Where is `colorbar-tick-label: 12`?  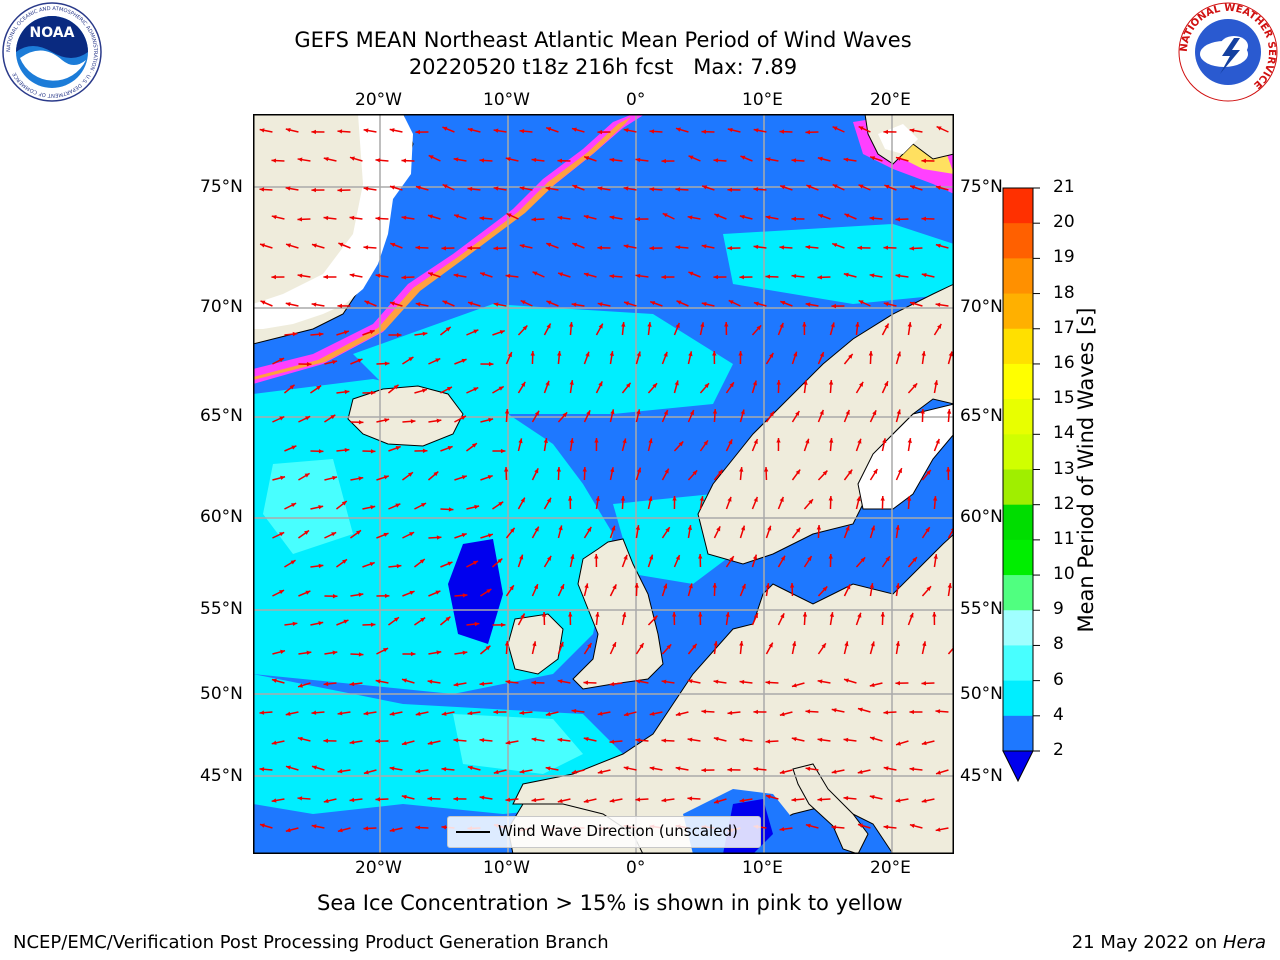 colorbar-tick-label: 12 is located at coordinates (1064, 503).